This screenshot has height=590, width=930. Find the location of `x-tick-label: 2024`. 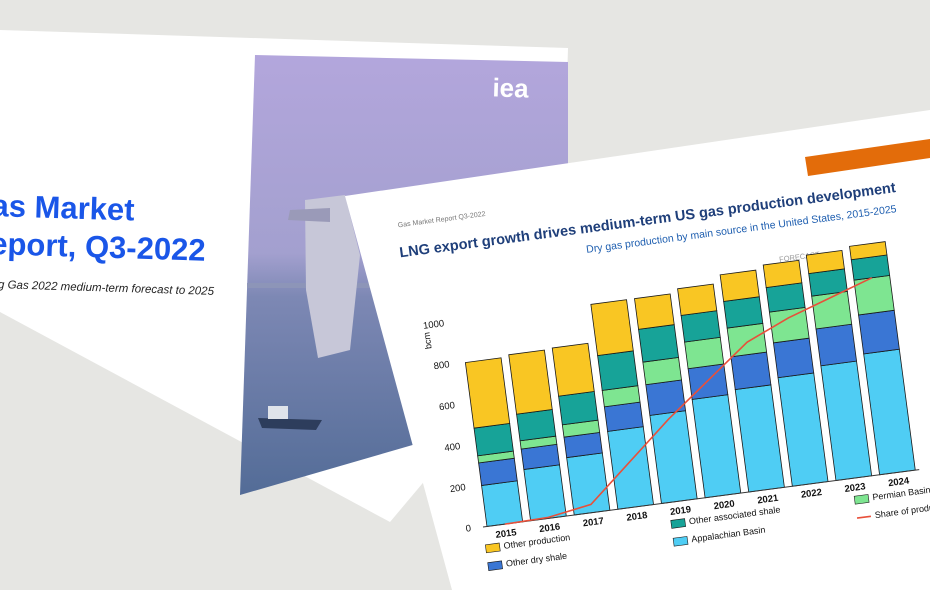

x-tick-label: 2024 is located at coordinates (899, 482).